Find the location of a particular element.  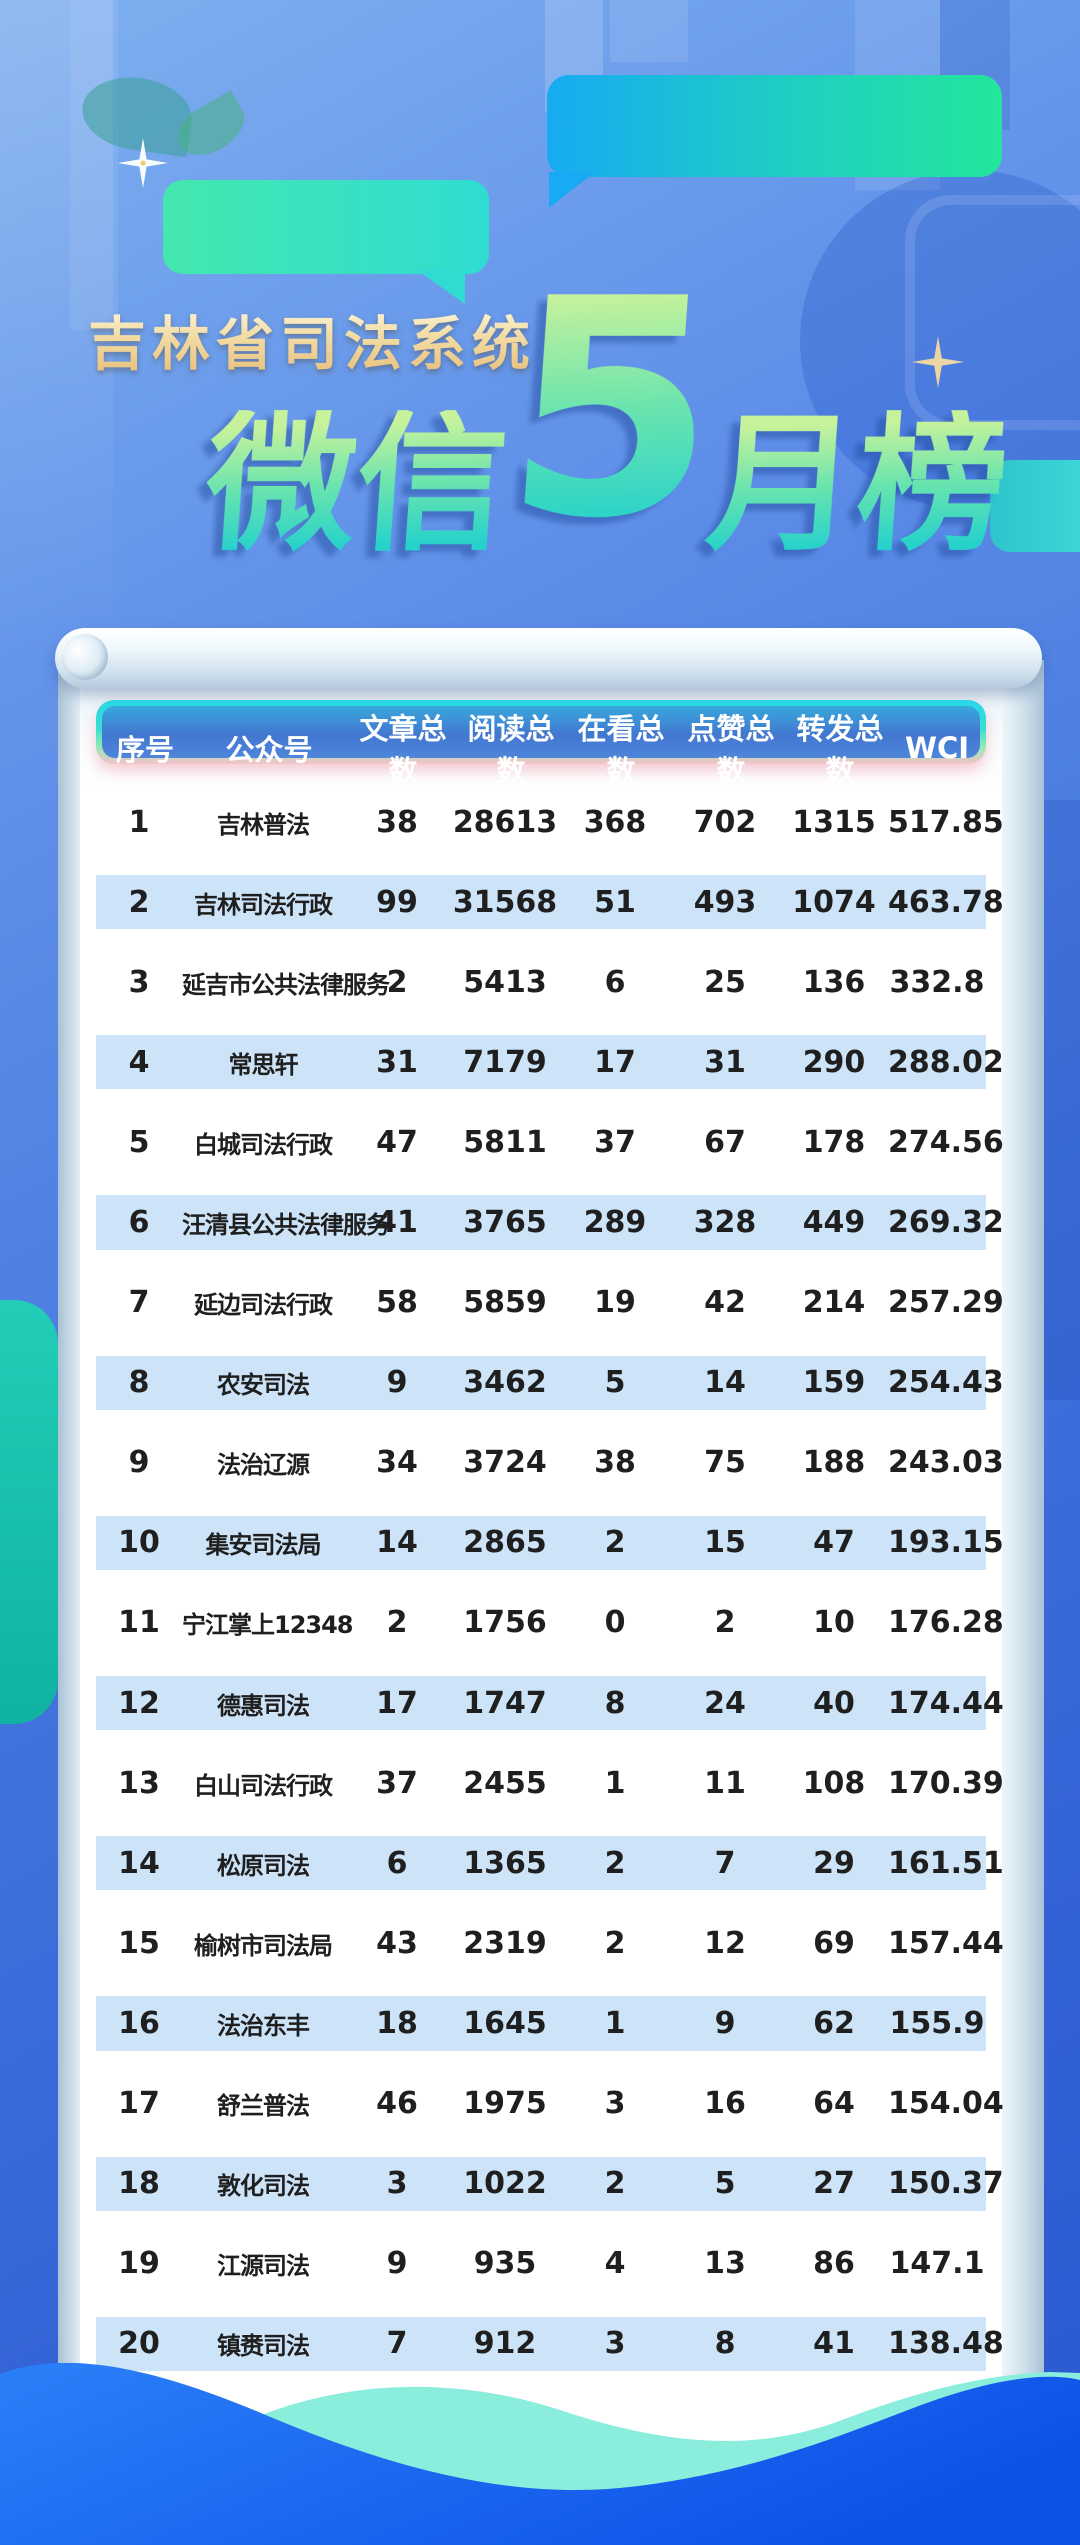

rank-cell: 20 is located at coordinates (139, 2344).